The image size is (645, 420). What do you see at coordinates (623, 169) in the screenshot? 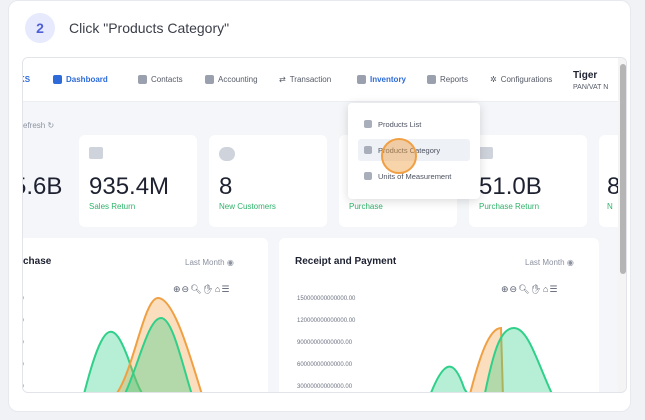
I see `scrollbar-thumb` at bounding box center [623, 169].